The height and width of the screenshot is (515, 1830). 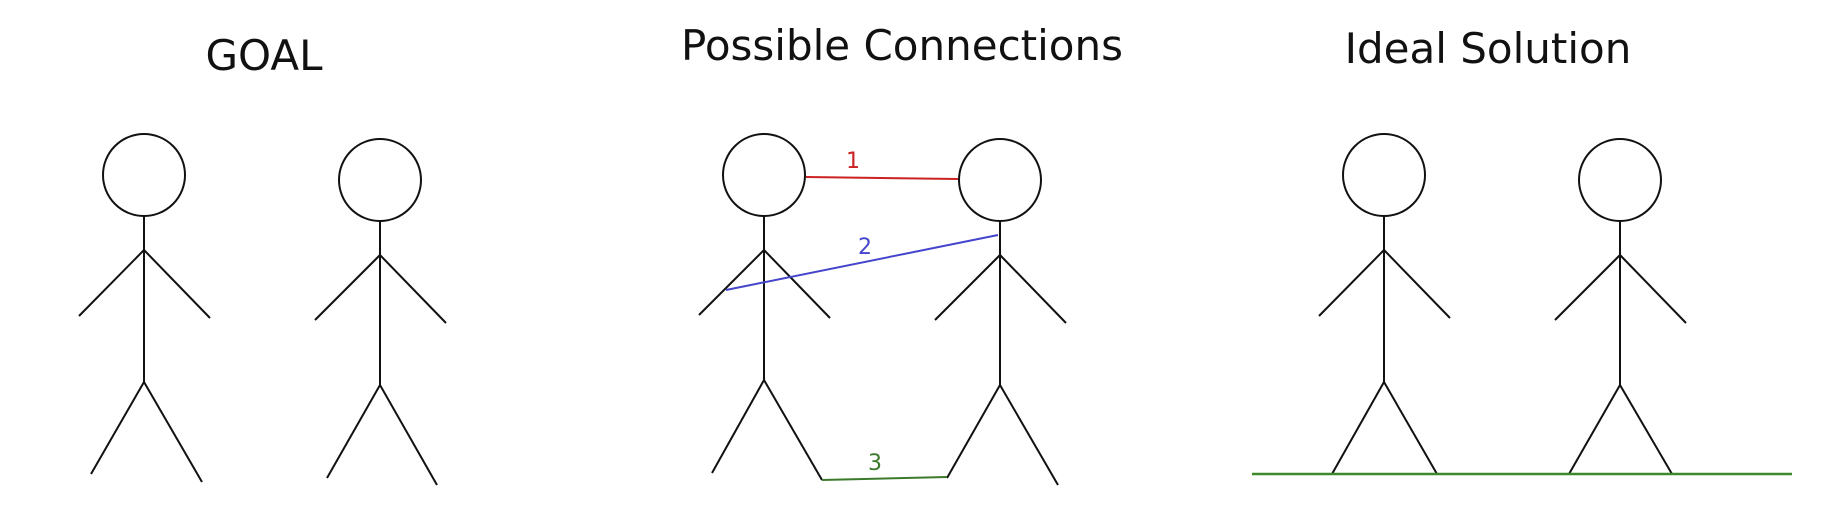 I want to click on stick-figure-goal-left, so click(x=144, y=308).